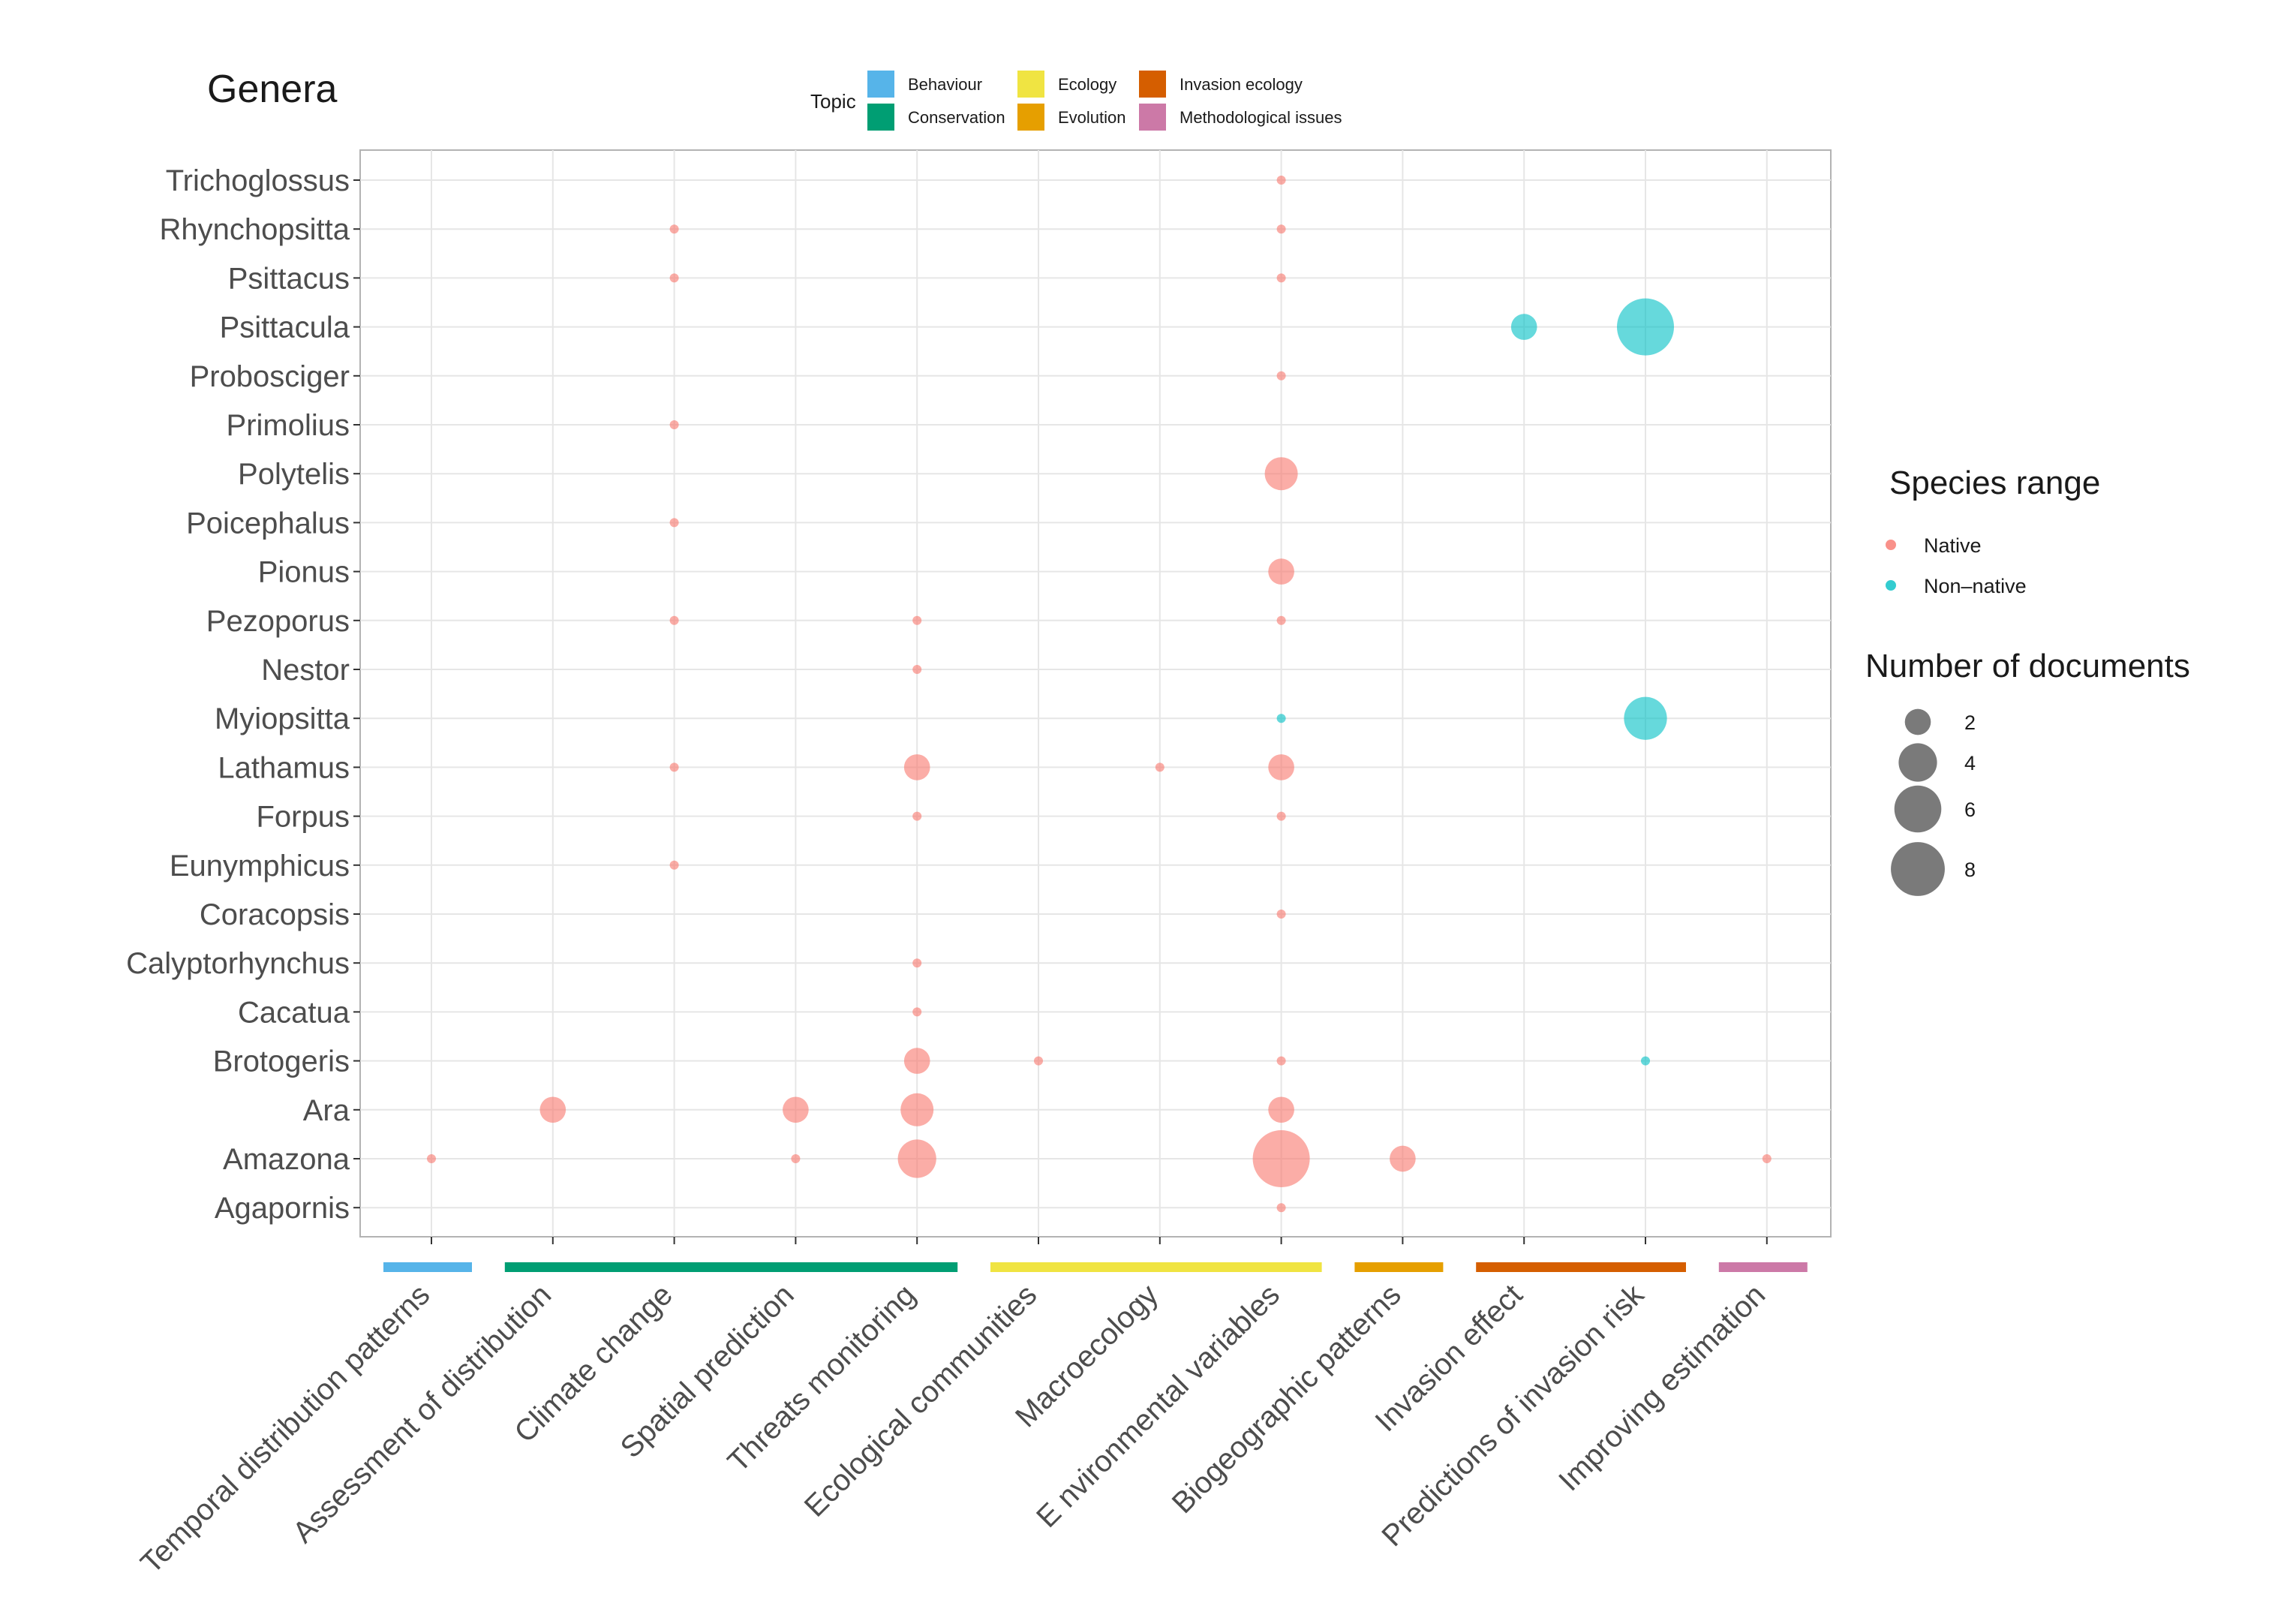 This screenshot has width=2296, height=1624. I want to click on point-ara-threats-monitoring, so click(917, 1109).